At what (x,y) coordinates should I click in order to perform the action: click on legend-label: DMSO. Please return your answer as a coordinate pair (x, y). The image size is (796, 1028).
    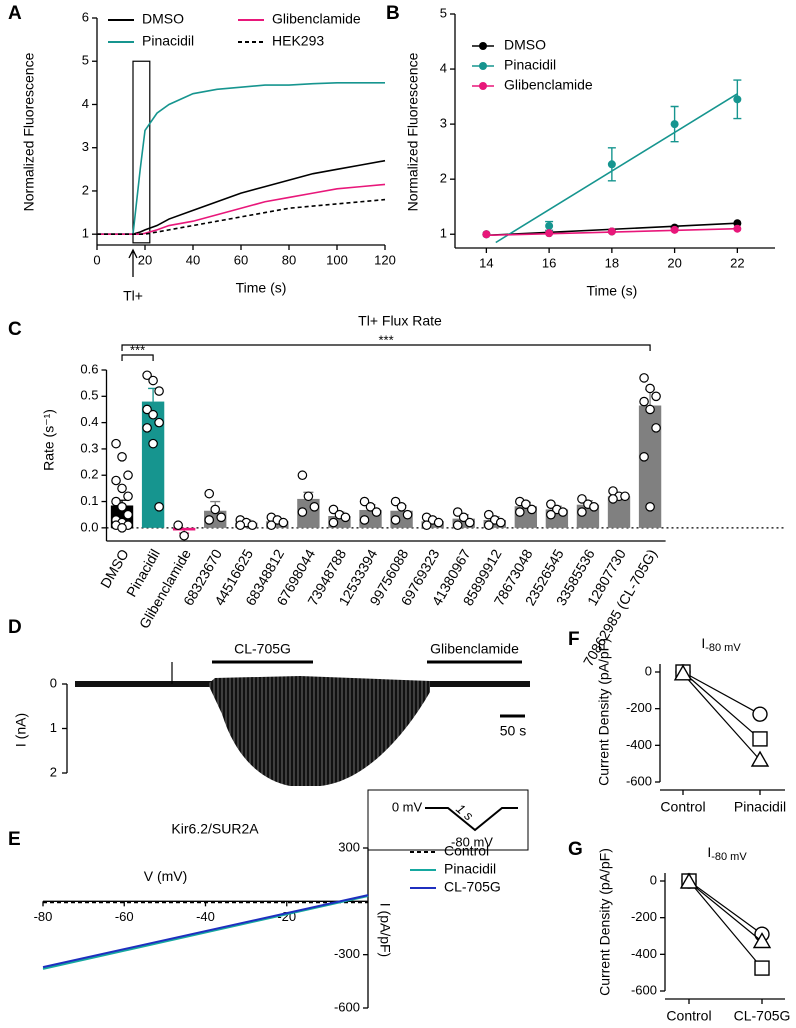
    Looking at the image, I should click on (525, 45).